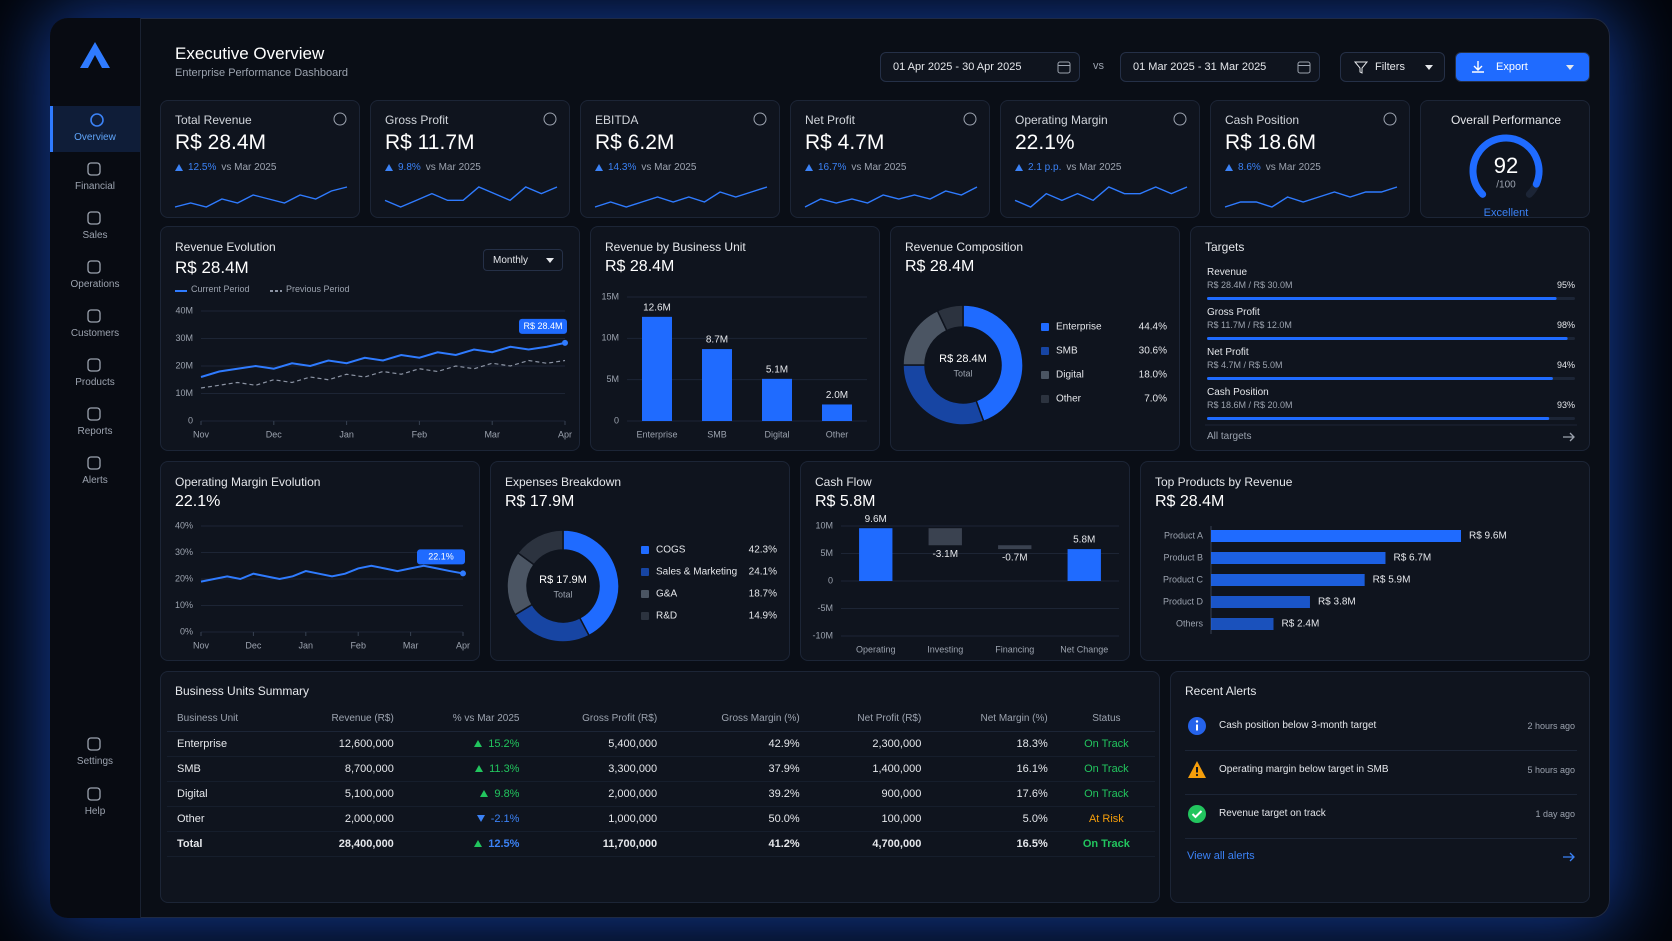  I want to click on nav-item: Settings, so click(95, 753).